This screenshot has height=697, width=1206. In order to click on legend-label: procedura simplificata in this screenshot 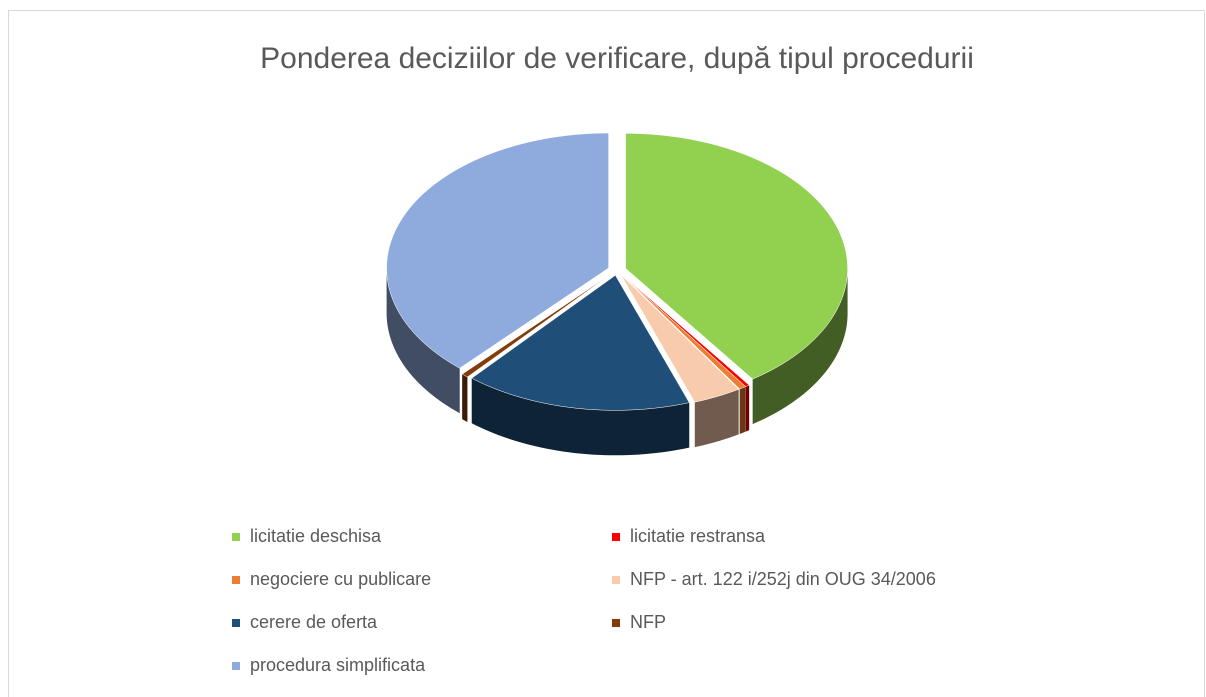, I will do `click(338, 665)`.